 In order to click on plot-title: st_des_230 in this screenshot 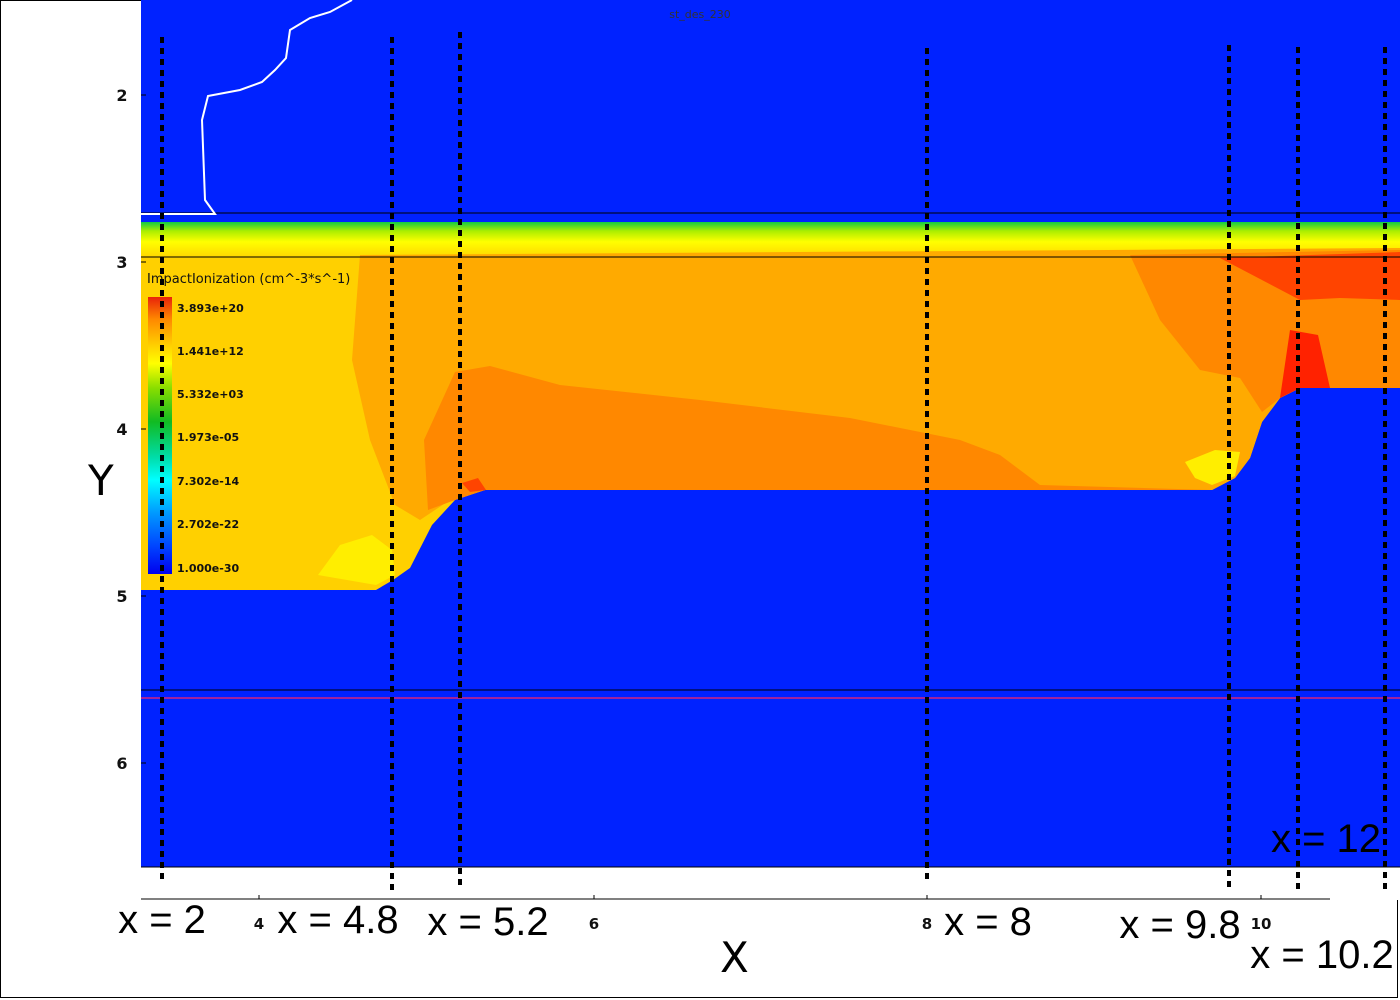, I will do `click(700, 14)`.